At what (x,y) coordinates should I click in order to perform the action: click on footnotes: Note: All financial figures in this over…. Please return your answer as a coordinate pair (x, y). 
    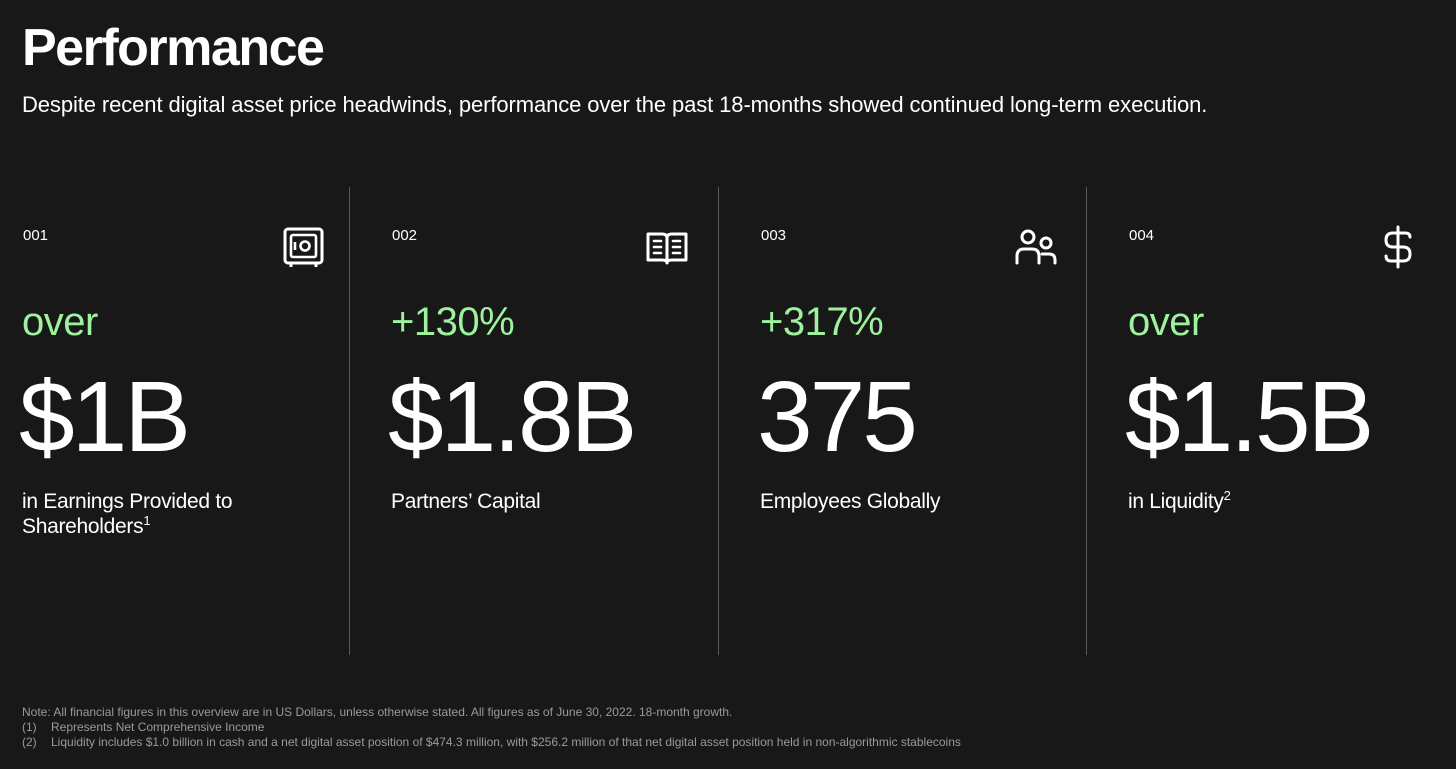
    Looking at the image, I should click on (491, 727).